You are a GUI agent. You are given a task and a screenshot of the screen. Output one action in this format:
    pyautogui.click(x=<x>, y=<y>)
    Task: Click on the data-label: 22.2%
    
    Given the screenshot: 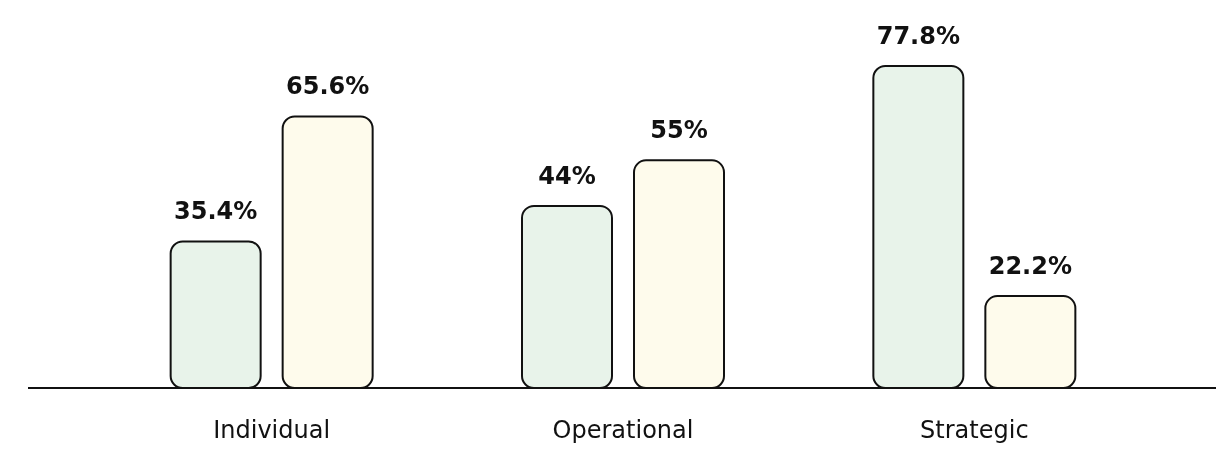 What is the action you would take?
    pyautogui.click(x=1030, y=266)
    